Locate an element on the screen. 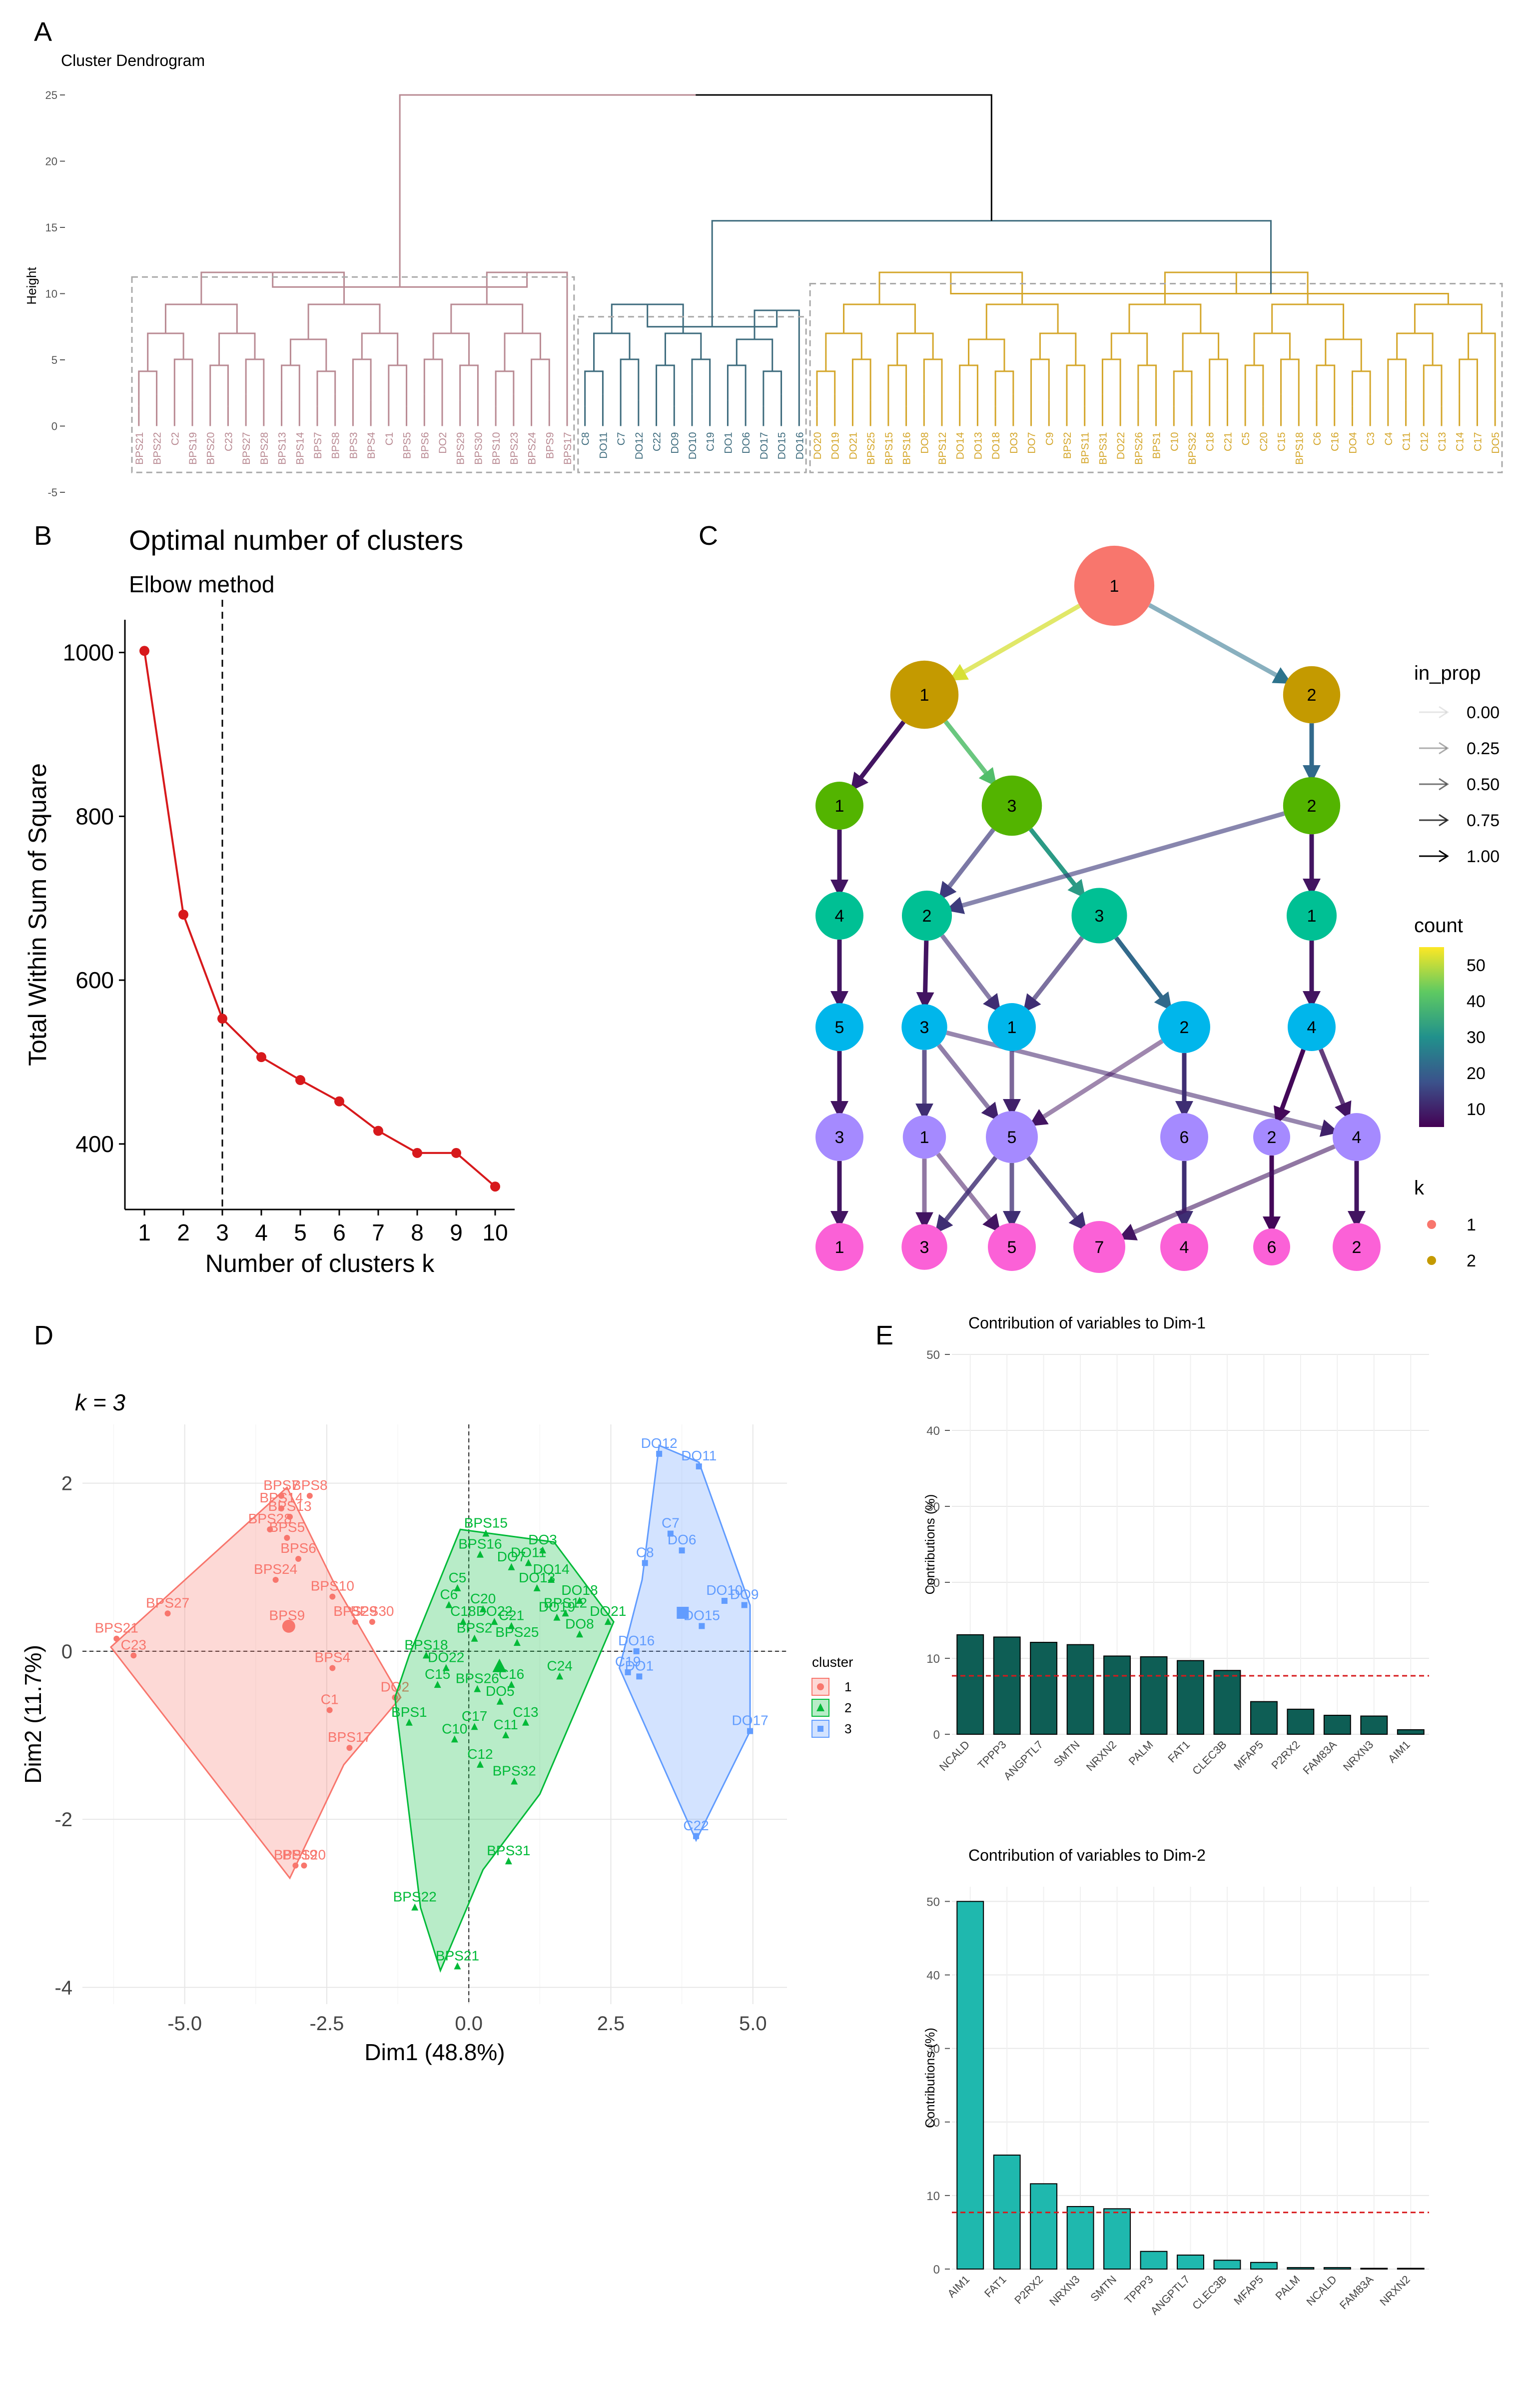  dendrogram-leaf-label: BPS30 is located at coordinates (478, 448).